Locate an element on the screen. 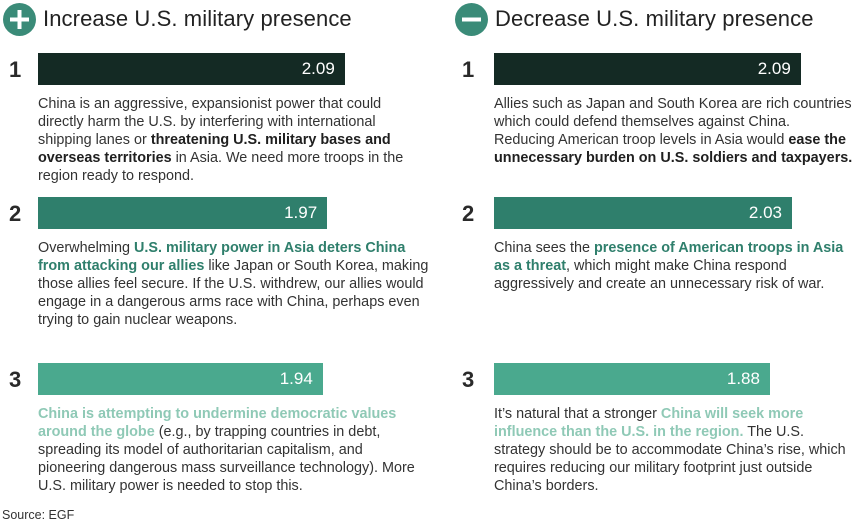 The height and width of the screenshot is (525, 867). bar-value-label: 1.97 is located at coordinates (301, 212).